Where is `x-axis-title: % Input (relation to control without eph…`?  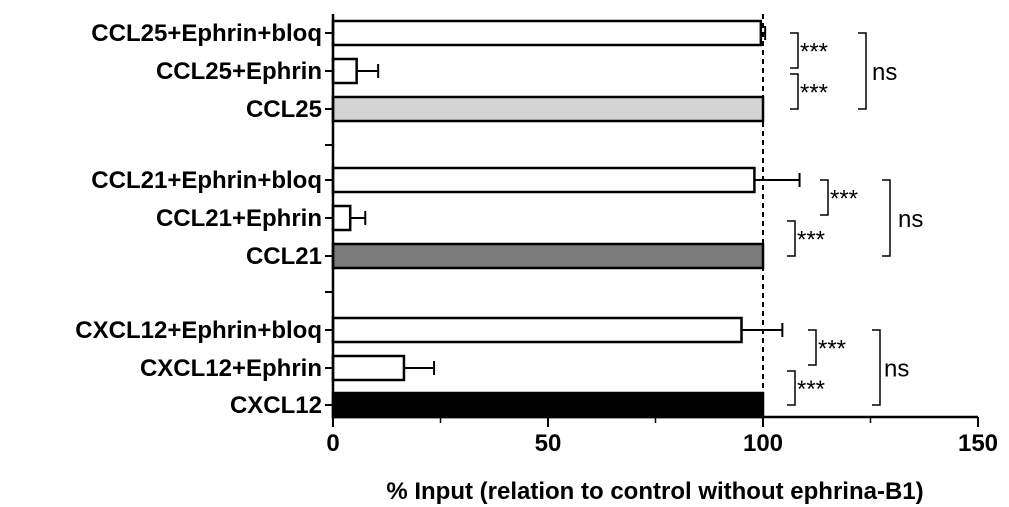
x-axis-title: % Input (relation to control without eph… is located at coordinates (654, 491).